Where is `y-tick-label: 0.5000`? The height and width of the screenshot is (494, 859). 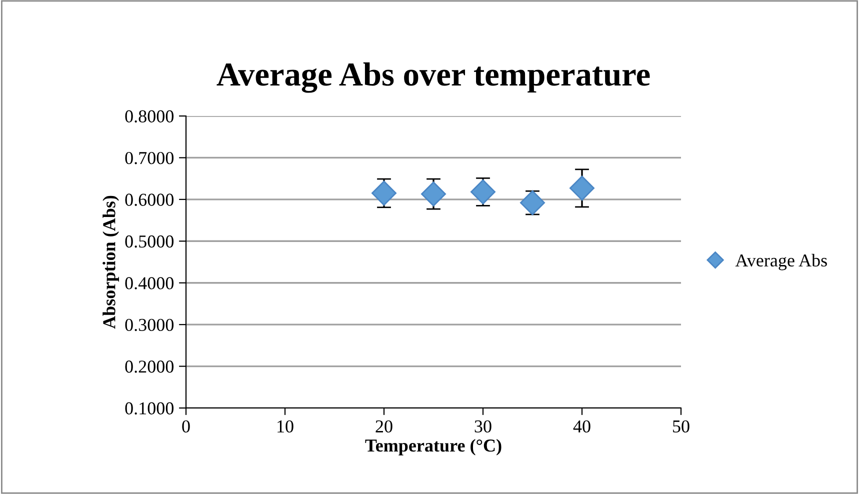
y-tick-label: 0.5000 is located at coordinates (149, 241).